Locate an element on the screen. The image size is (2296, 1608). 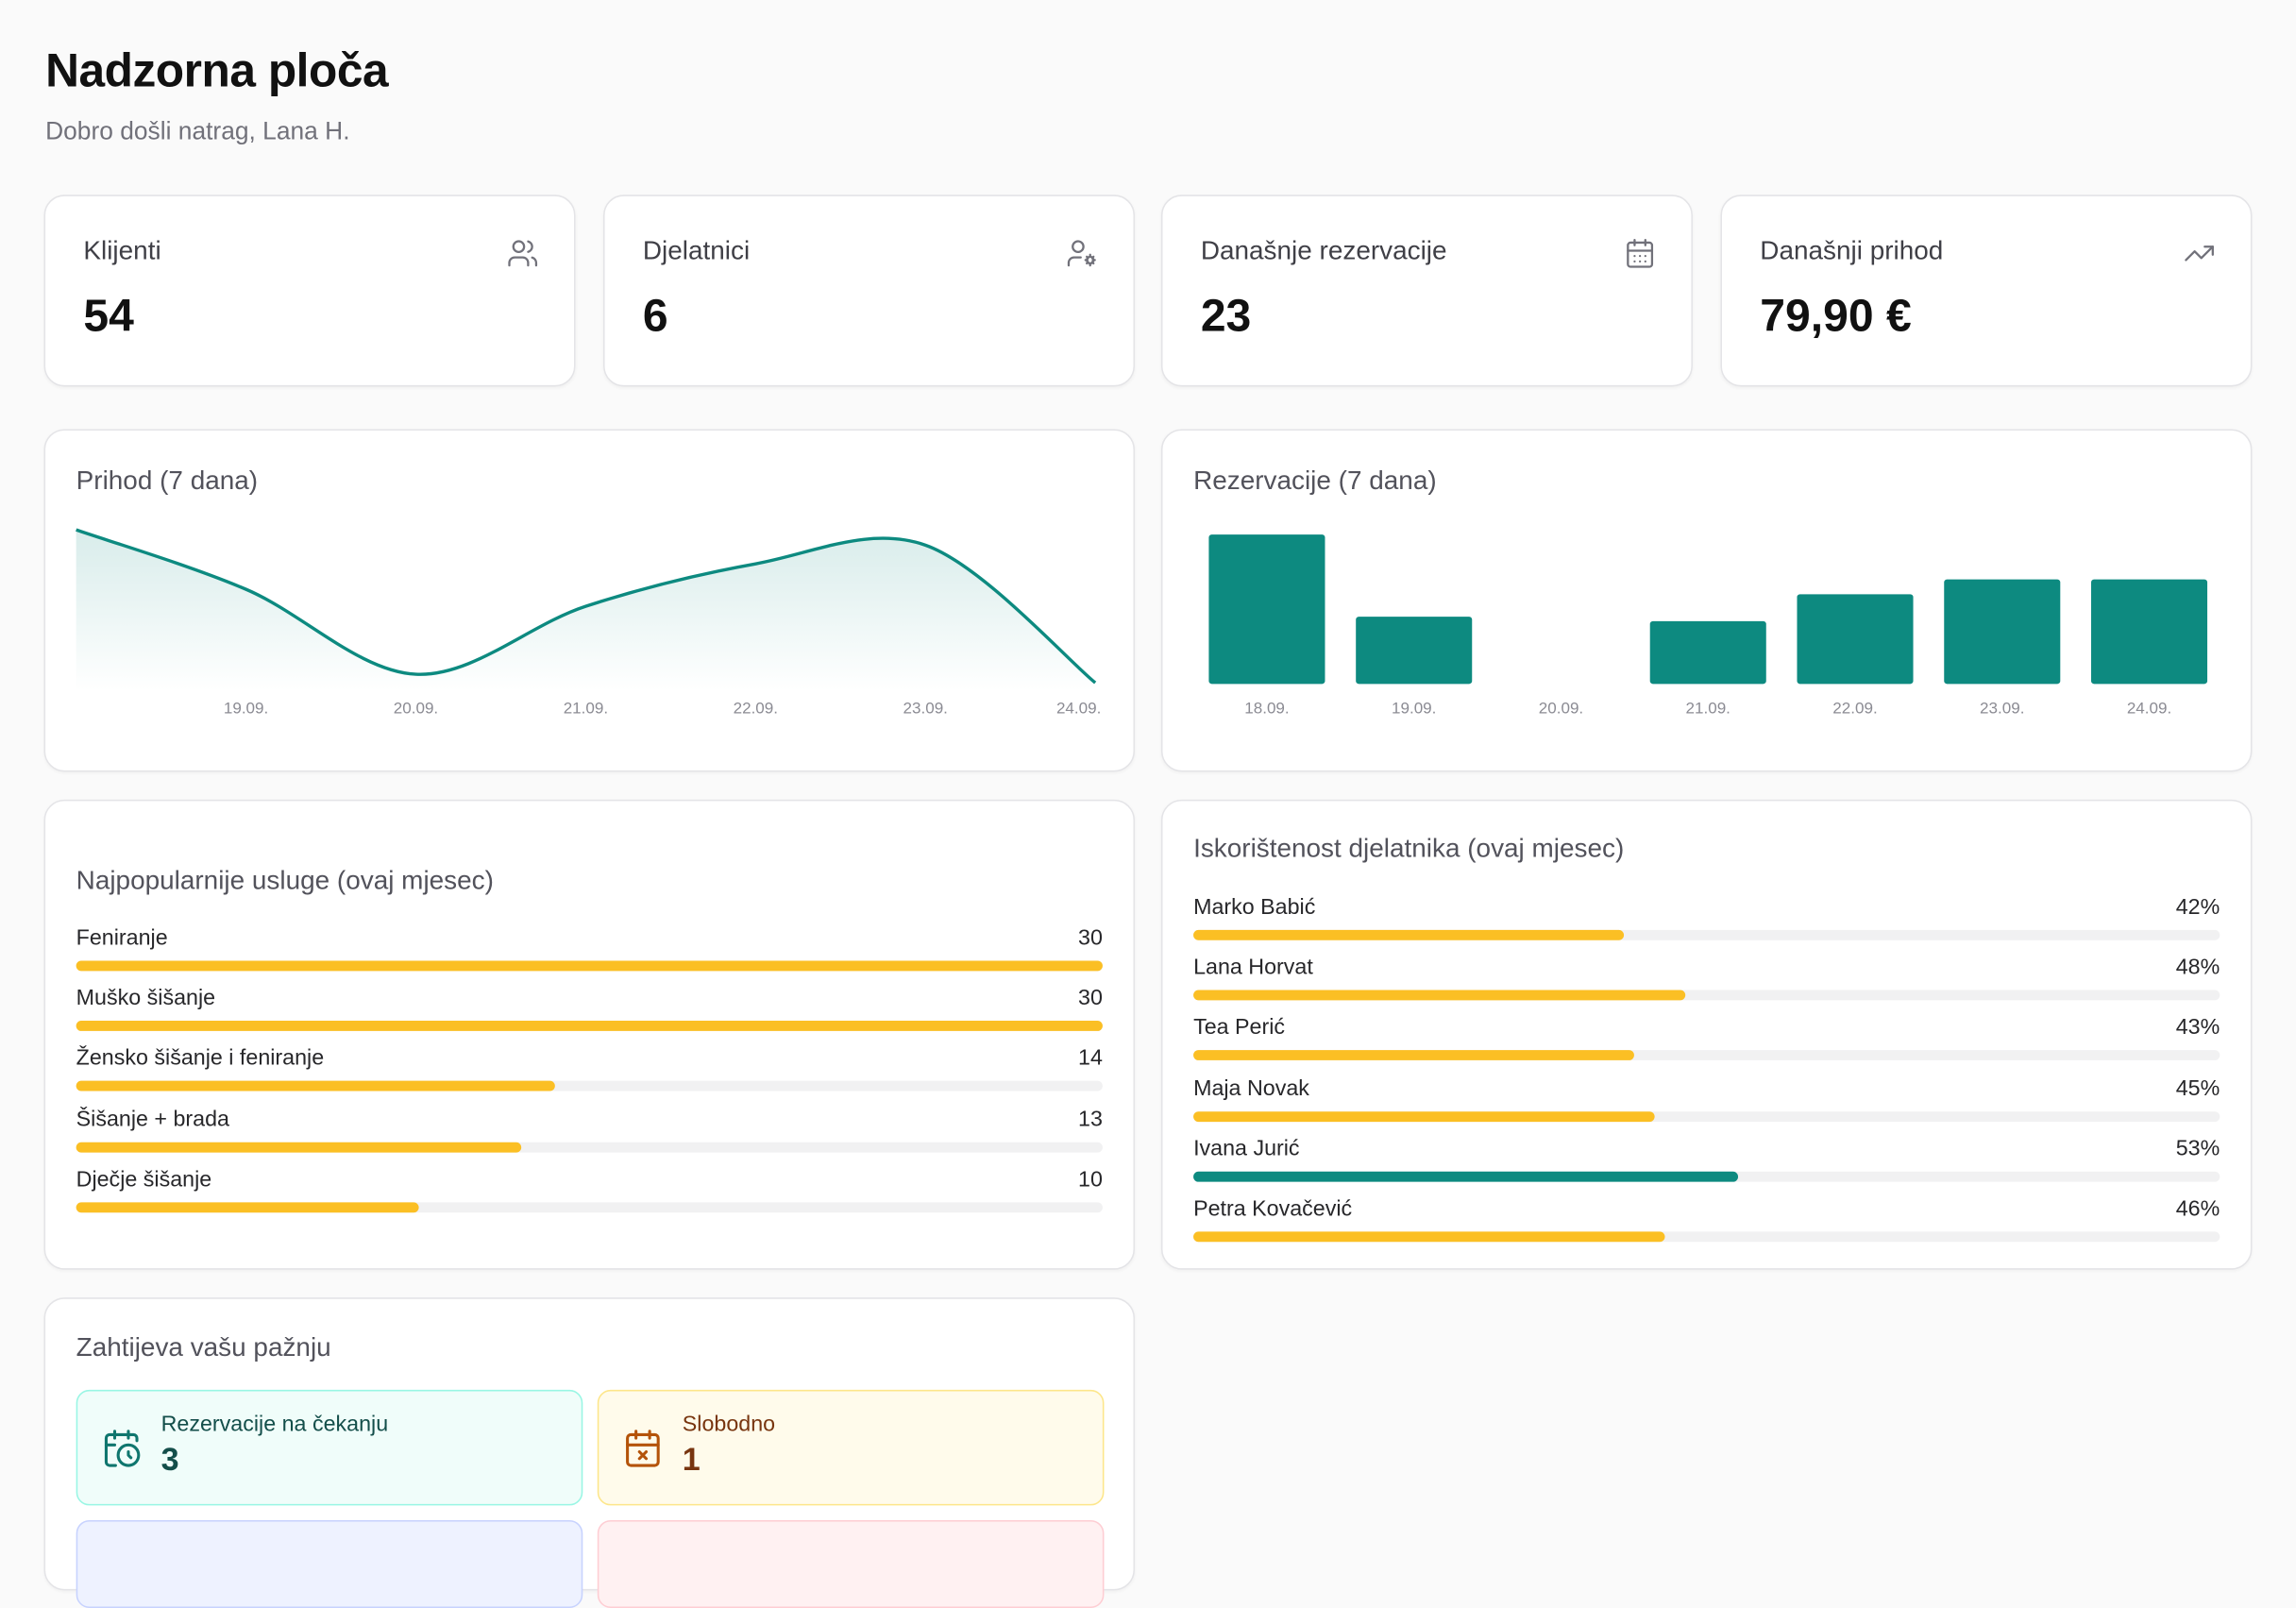
service-name: Feniranje is located at coordinates (122, 938).